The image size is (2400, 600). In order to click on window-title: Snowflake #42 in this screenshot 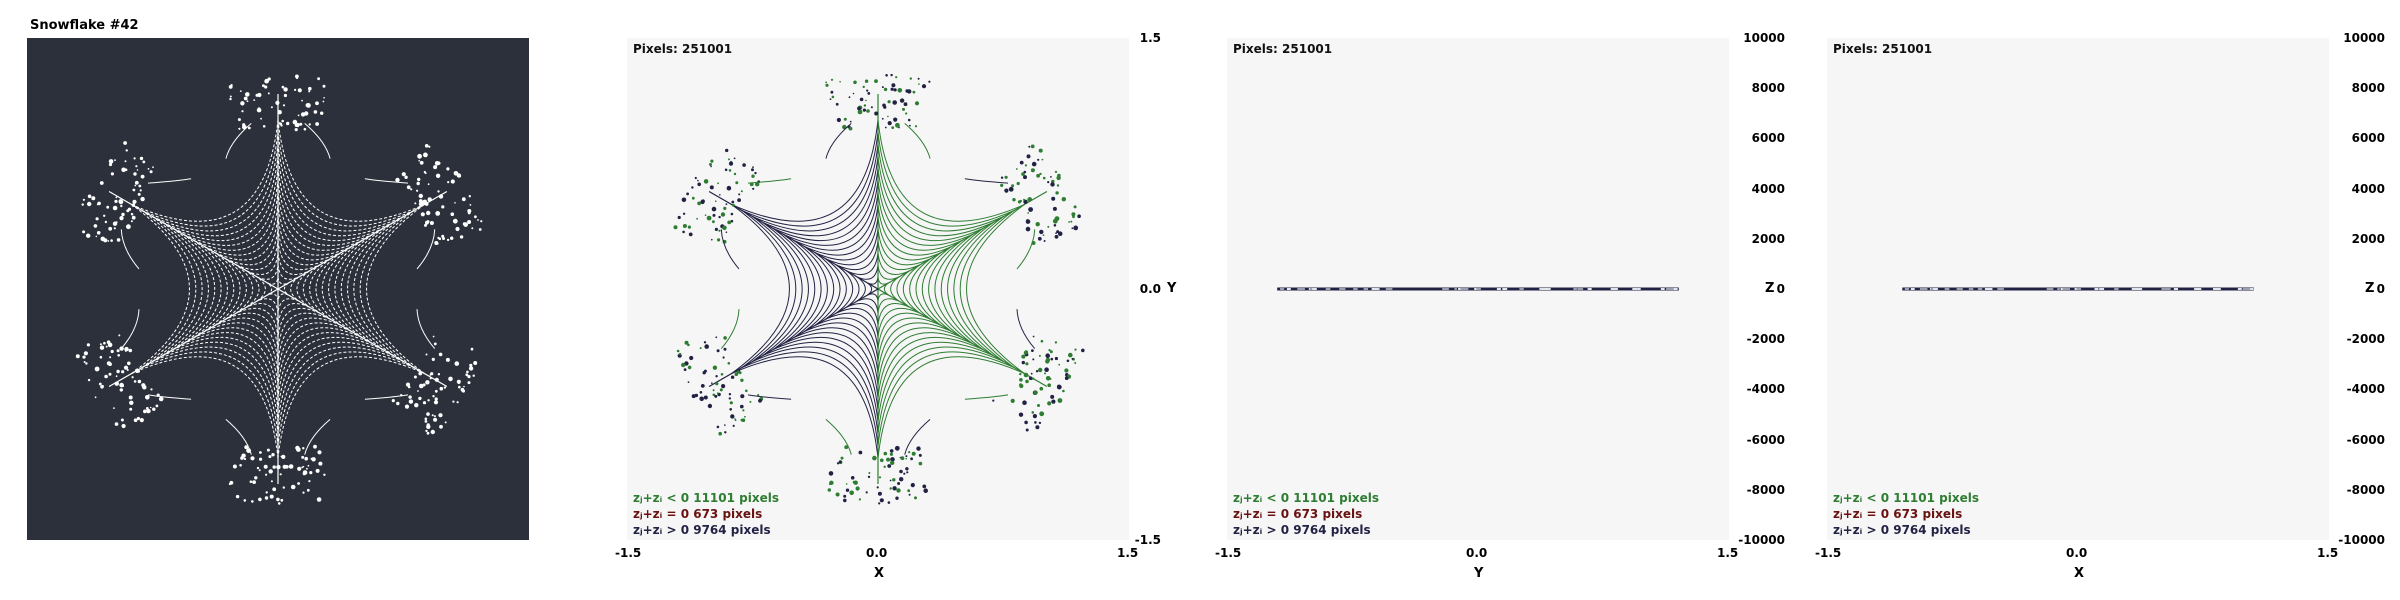, I will do `click(84, 25)`.